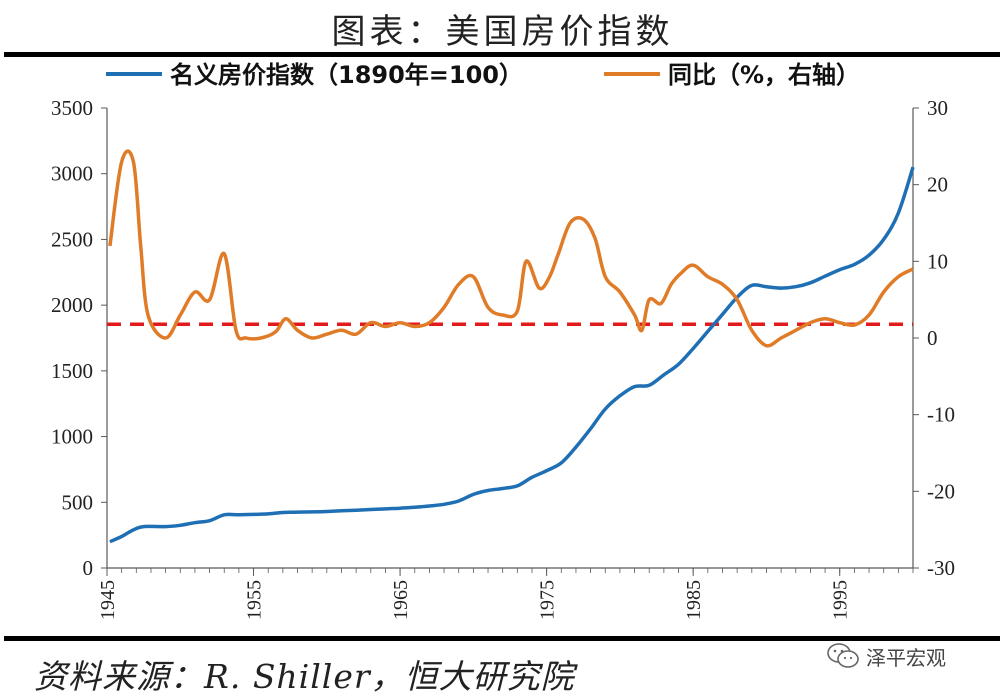 The image size is (1005, 698). Describe the element at coordinates (78, 502) in the screenshot. I see `left-tick-label: 500` at that location.